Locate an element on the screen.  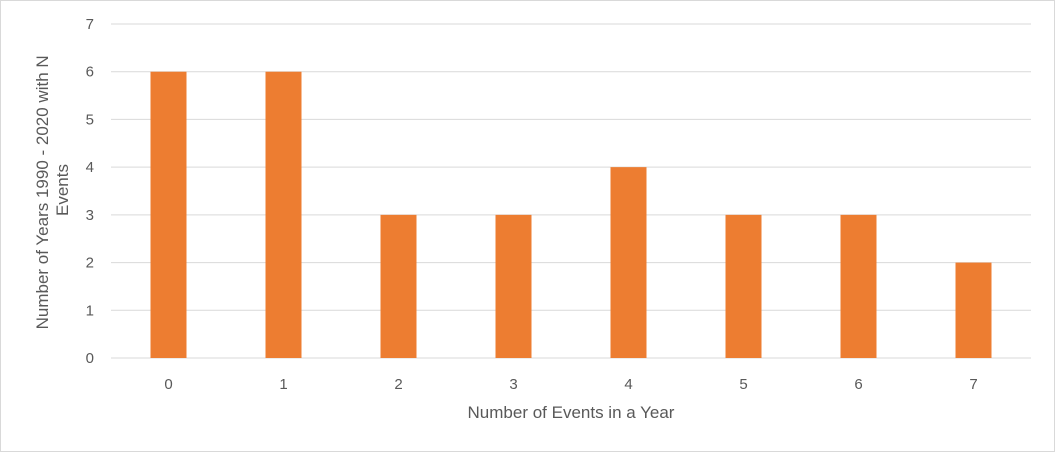
y-axis-ticks: 0 1 2 3 4 5 6 7 is located at coordinates (90, 191).